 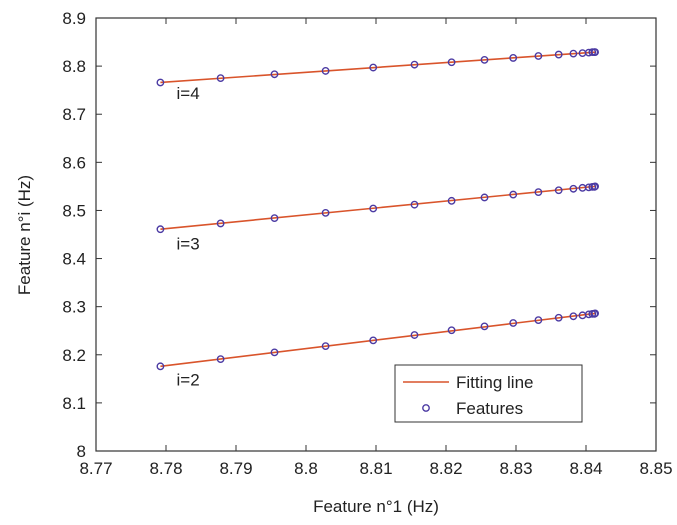 What do you see at coordinates (306, 468) in the screenshot?
I see `x-tick-label: 8.8` at bounding box center [306, 468].